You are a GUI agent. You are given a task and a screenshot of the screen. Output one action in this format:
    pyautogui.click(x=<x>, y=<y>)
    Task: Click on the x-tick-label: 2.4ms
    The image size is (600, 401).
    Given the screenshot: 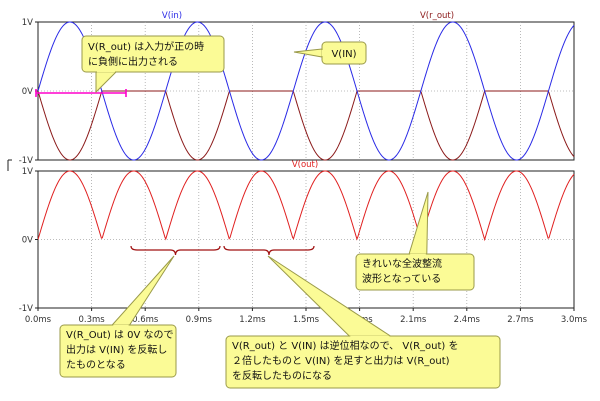 What is the action you would take?
    pyautogui.click(x=467, y=320)
    